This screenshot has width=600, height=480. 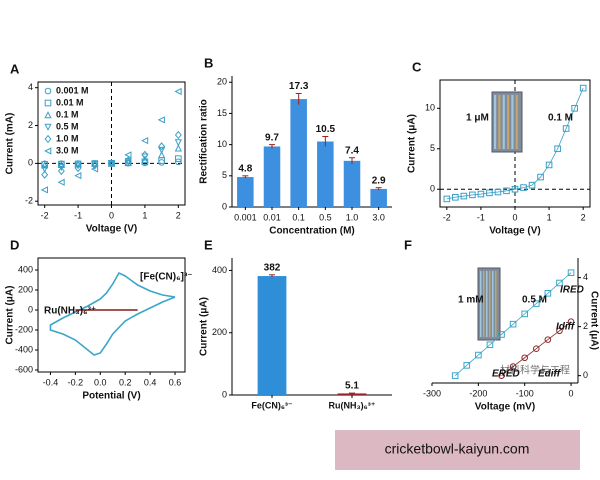 What do you see at coordinates (222, 82) in the screenshot?
I see `y-tick-label: 20` at bounding box center [222, 82].